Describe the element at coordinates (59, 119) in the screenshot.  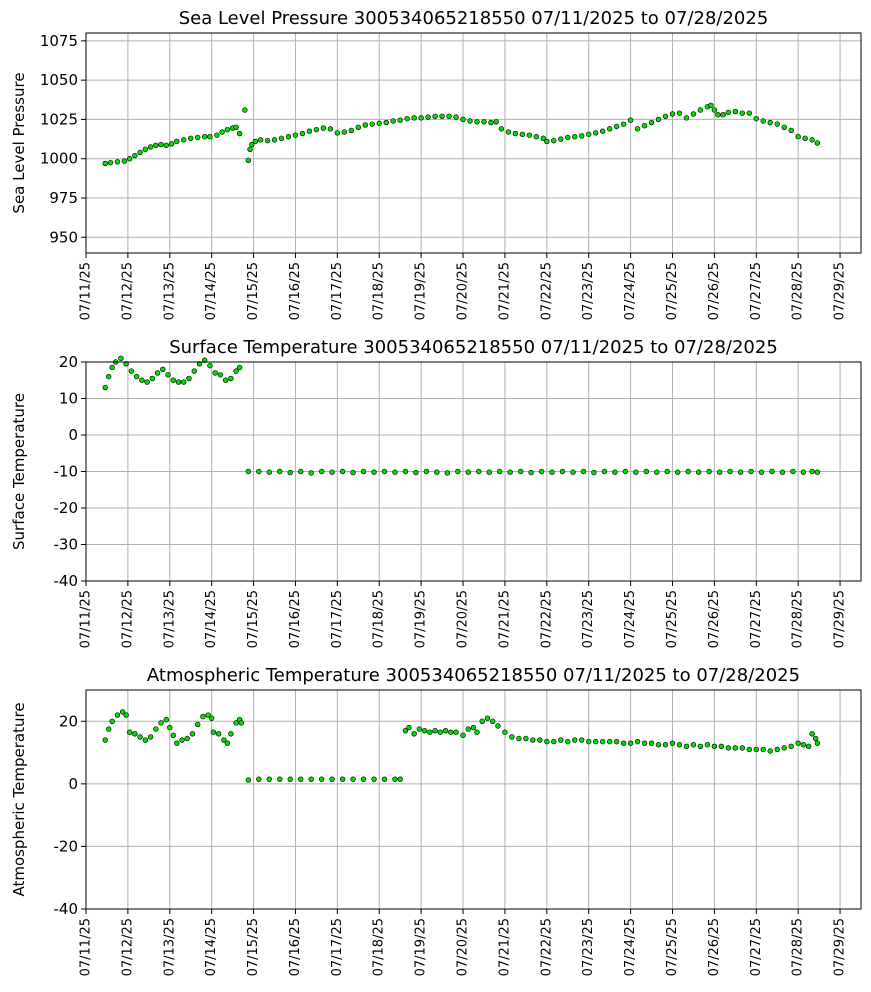
I see `y-tick-label: 1025` at that location.